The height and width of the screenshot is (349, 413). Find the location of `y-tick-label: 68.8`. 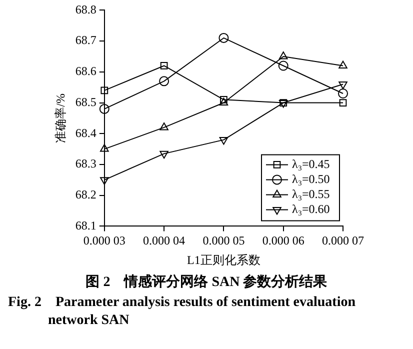

y-tick-label: 68.8 is located at coordinates (85, 9).